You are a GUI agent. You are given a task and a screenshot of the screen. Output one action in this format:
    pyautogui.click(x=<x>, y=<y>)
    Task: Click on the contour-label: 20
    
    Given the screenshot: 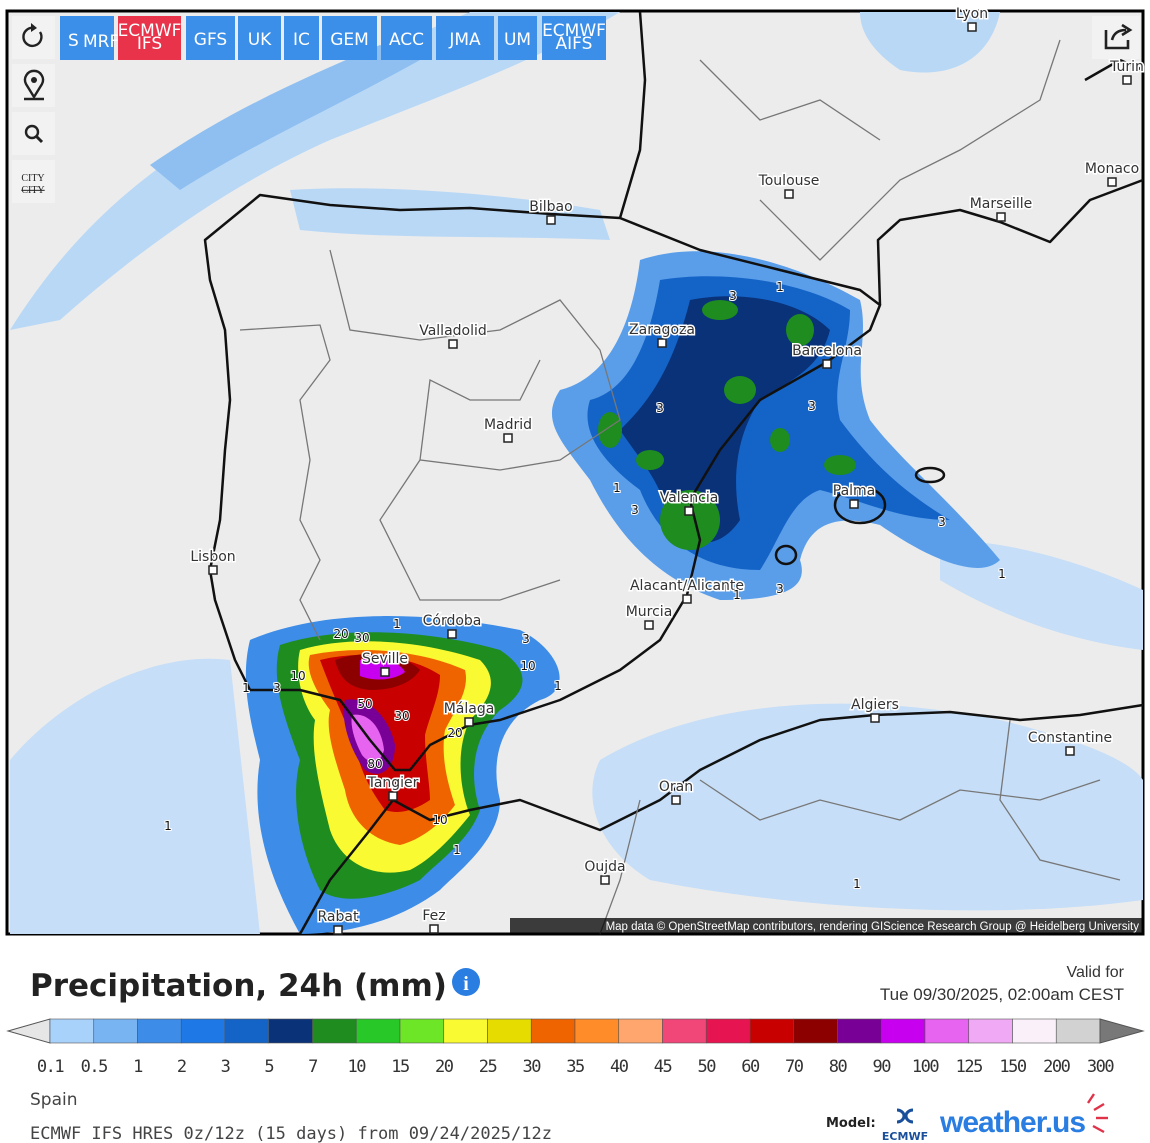 What is the action you would take?
    pyautogui.click(x=340, y=634)
    